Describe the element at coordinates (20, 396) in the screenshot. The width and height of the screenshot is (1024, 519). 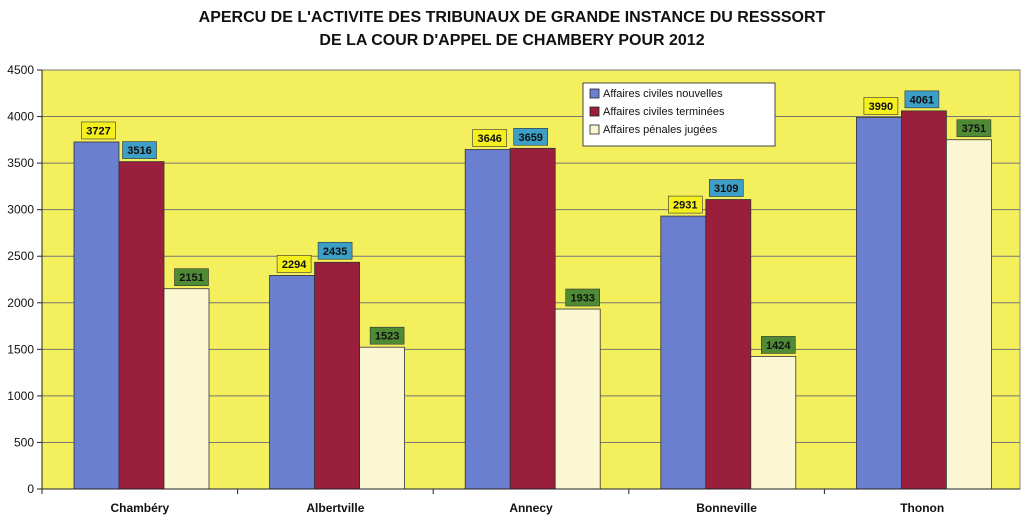
I see `y-tick-label: 1000` at that location.